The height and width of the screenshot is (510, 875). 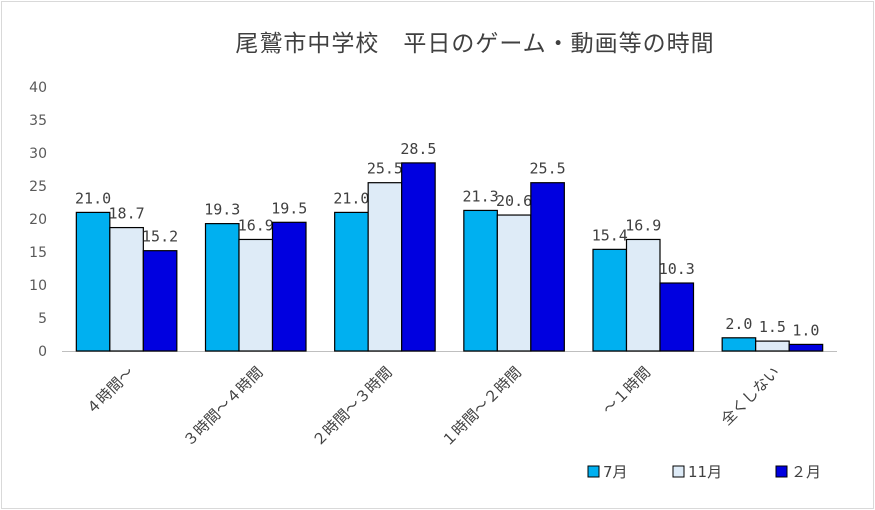 What do you see at coordinates (738, 324) in the screenshot?
I see `data-label: 2.0` at bounding box center [738, 324].